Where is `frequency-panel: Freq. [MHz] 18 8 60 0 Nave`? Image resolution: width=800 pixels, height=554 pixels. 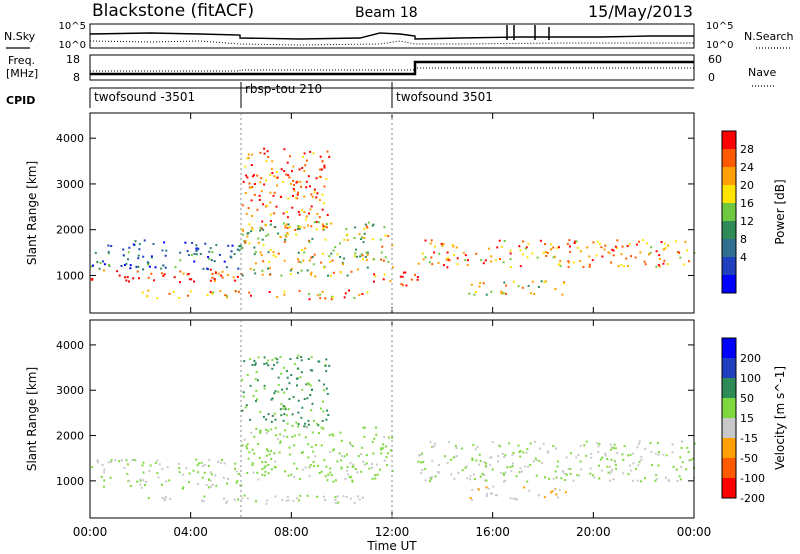
frequency-panel: Freq. [MHz] 18 8 60 0 Nave is located at coordinates (391, 70).